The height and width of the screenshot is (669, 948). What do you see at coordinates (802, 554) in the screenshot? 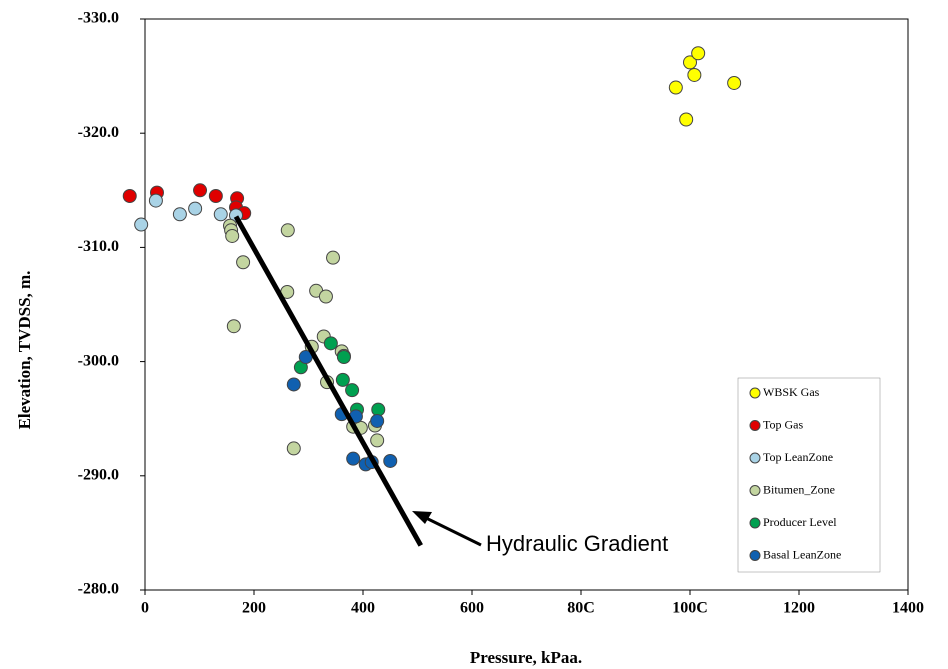
I see `legend-label: Basal LeanZone` at bounding box center [802, 554].